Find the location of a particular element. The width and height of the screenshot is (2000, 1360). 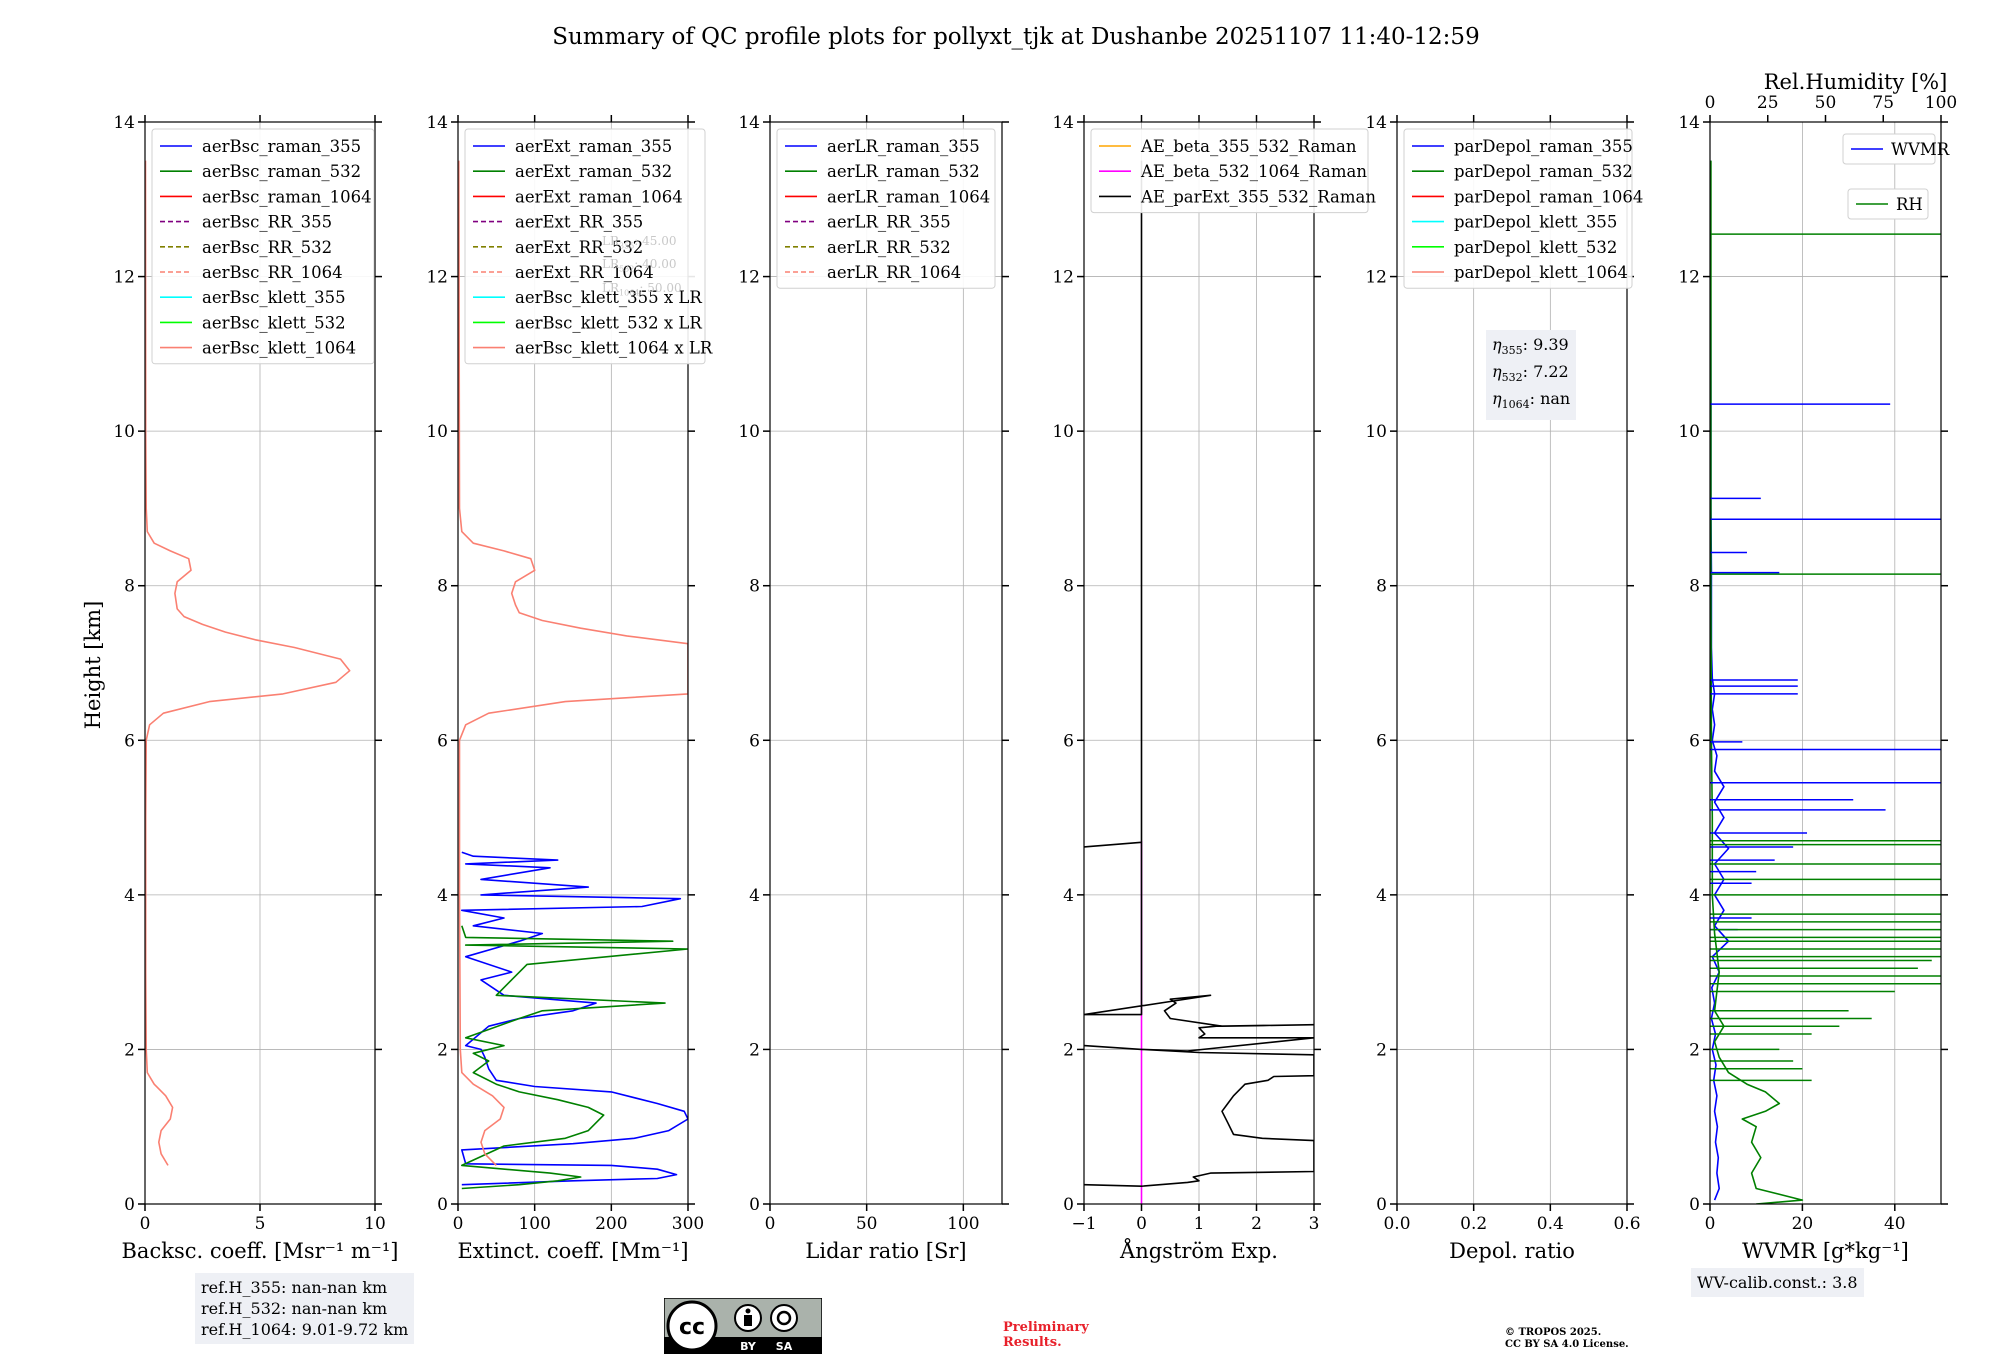

legend-label: aerBsc_RR_1064 is located at coordinates (272, 272).